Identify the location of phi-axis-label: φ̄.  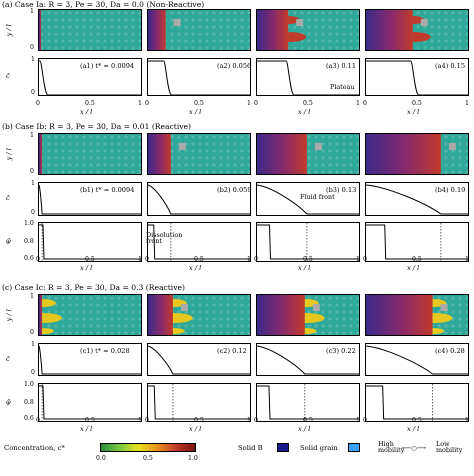
(8, 401).